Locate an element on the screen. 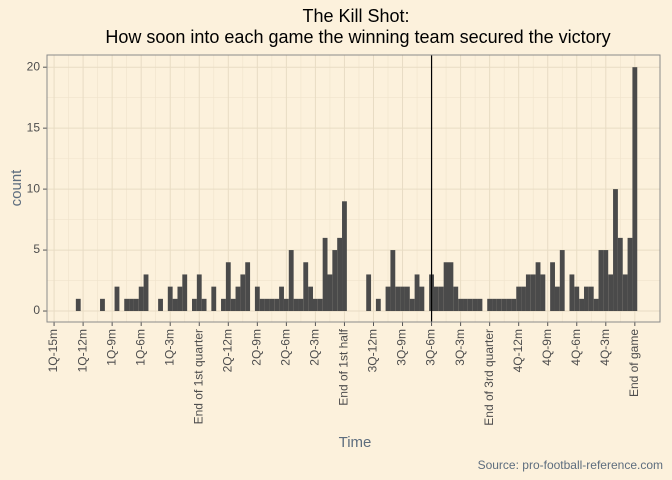 The width and height of the screenshot is (672, 480). y-tick-label: 5 is located at coordinates (36, 249).